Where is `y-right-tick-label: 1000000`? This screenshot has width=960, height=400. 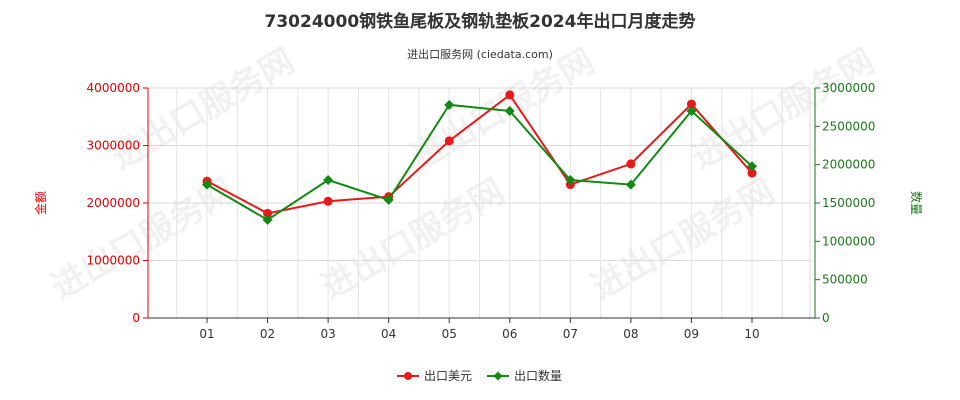 y-right-tick-label: 1000000 is located at coordinates (848, 241).